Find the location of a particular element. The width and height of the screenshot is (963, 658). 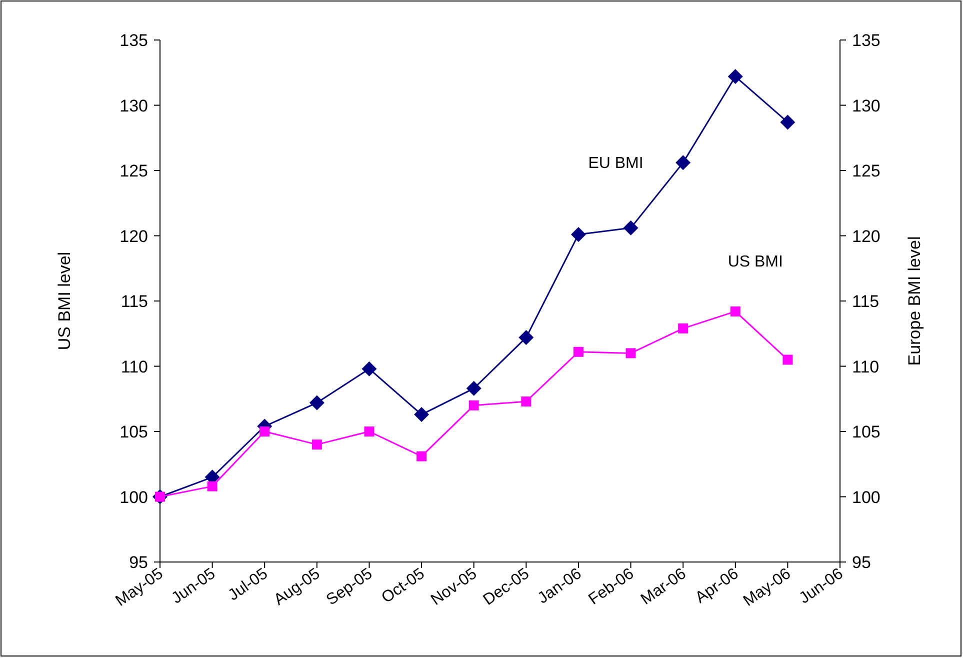

y2-tick-label: 105 is located at coordinates (866, 432).